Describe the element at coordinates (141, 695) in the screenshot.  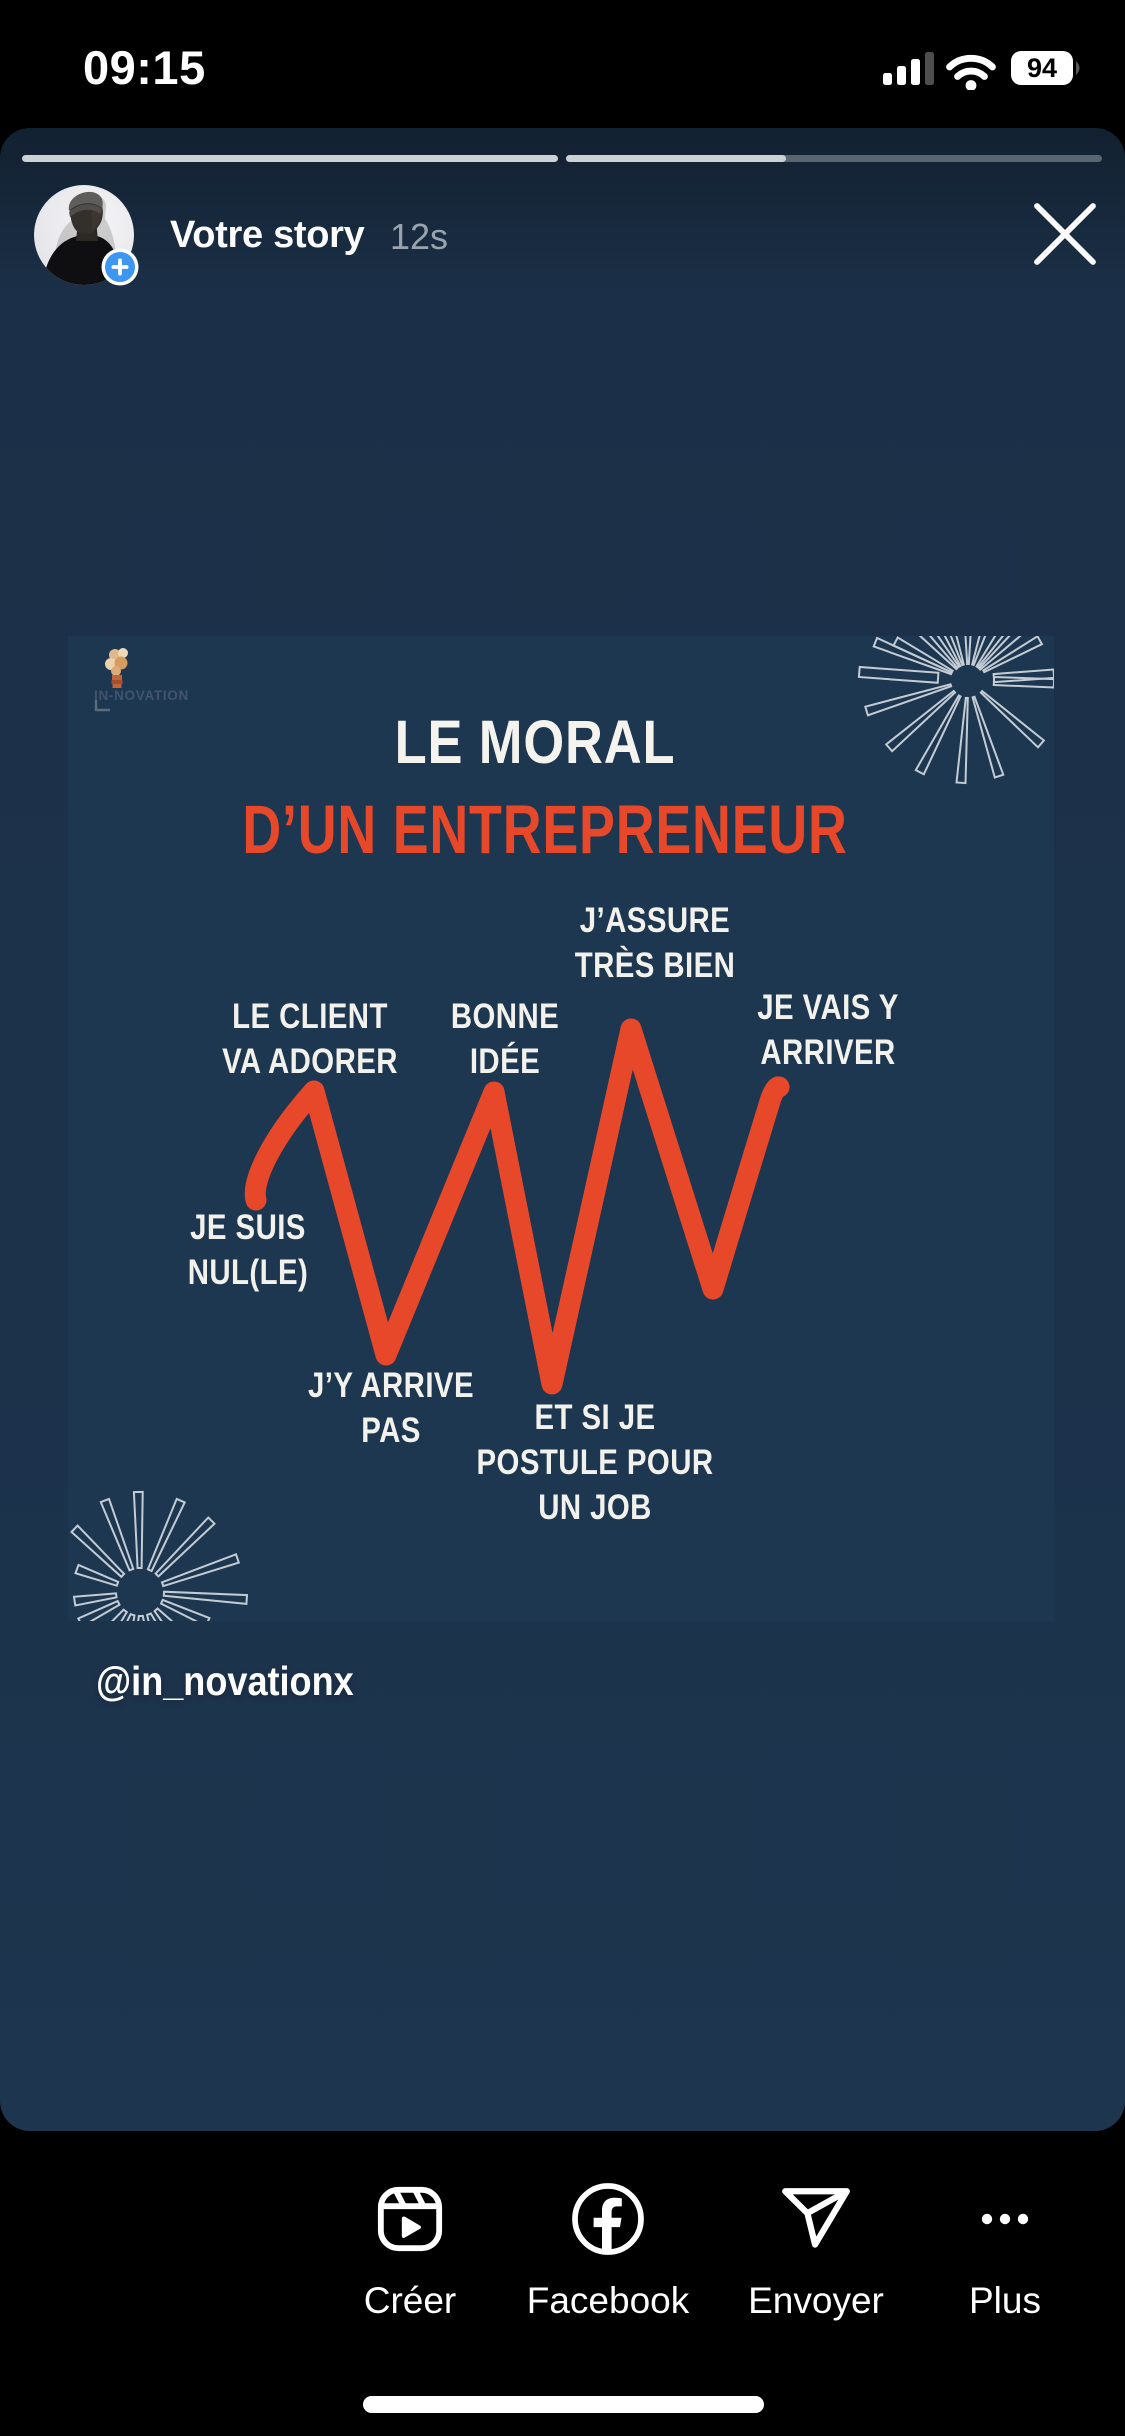
I see `svg-text: IN-NOVATION` at that location.